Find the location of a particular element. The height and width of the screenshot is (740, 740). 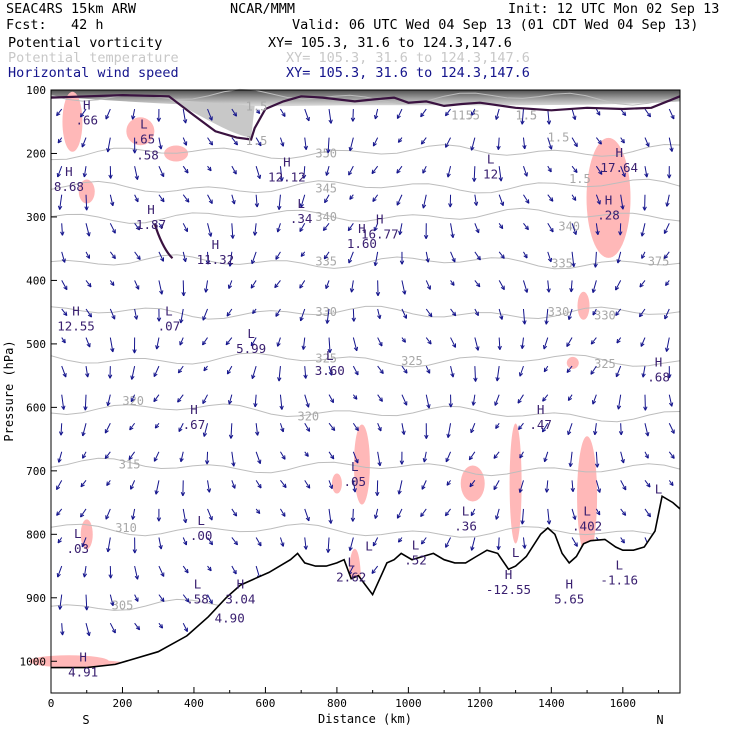

extremum-value: 3.04 is located at coordinates (240, 599).